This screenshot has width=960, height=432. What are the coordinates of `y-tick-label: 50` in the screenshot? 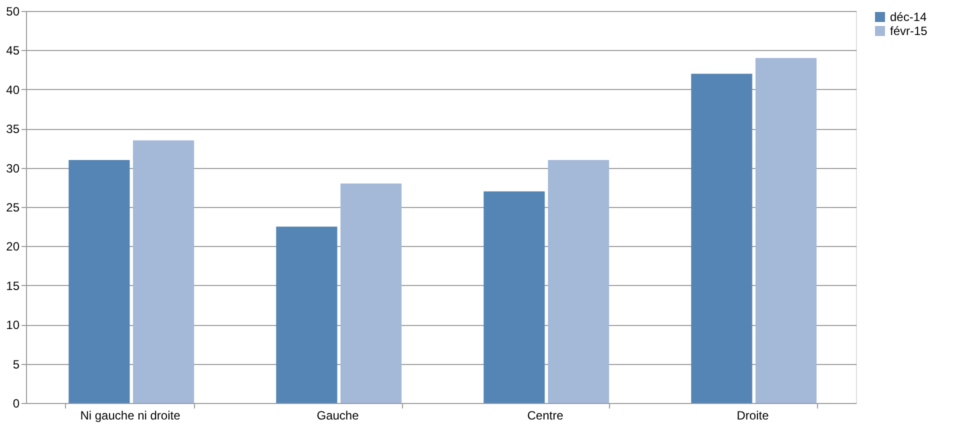 It's located at (13, 11).